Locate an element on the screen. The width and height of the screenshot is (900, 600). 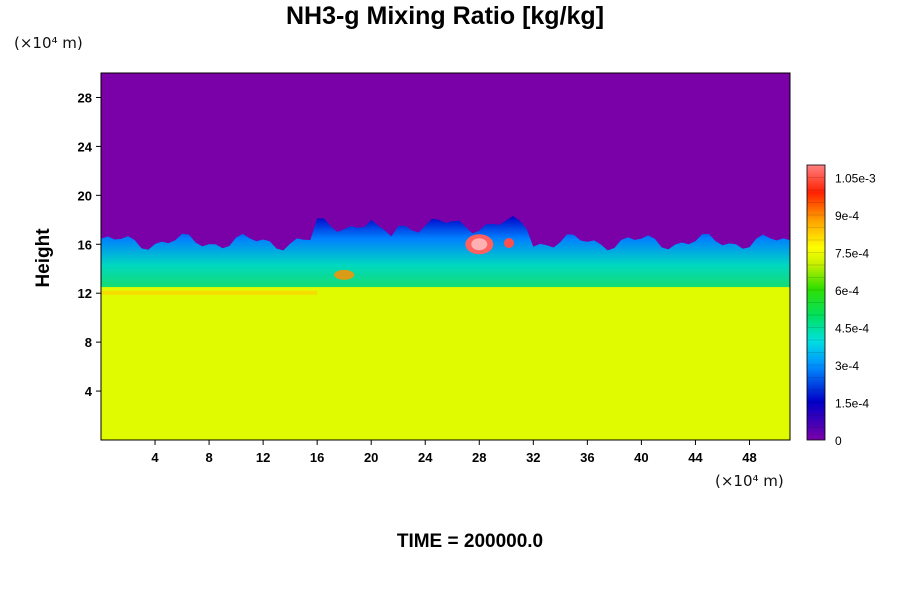
chart-title: NH3-g Mixing Ratio [kg/kg] is located at coordinates (445, 16).